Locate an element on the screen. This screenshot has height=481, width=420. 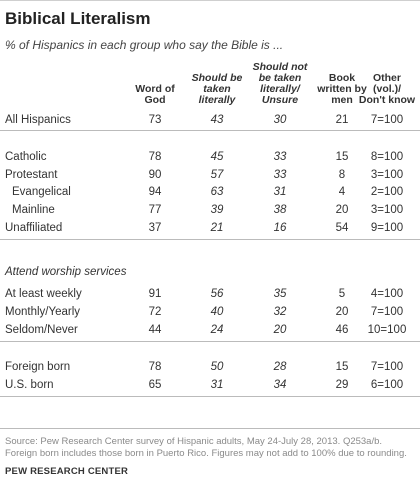
chart-title: Biblical Literalism is located at coordinates (78, 18).